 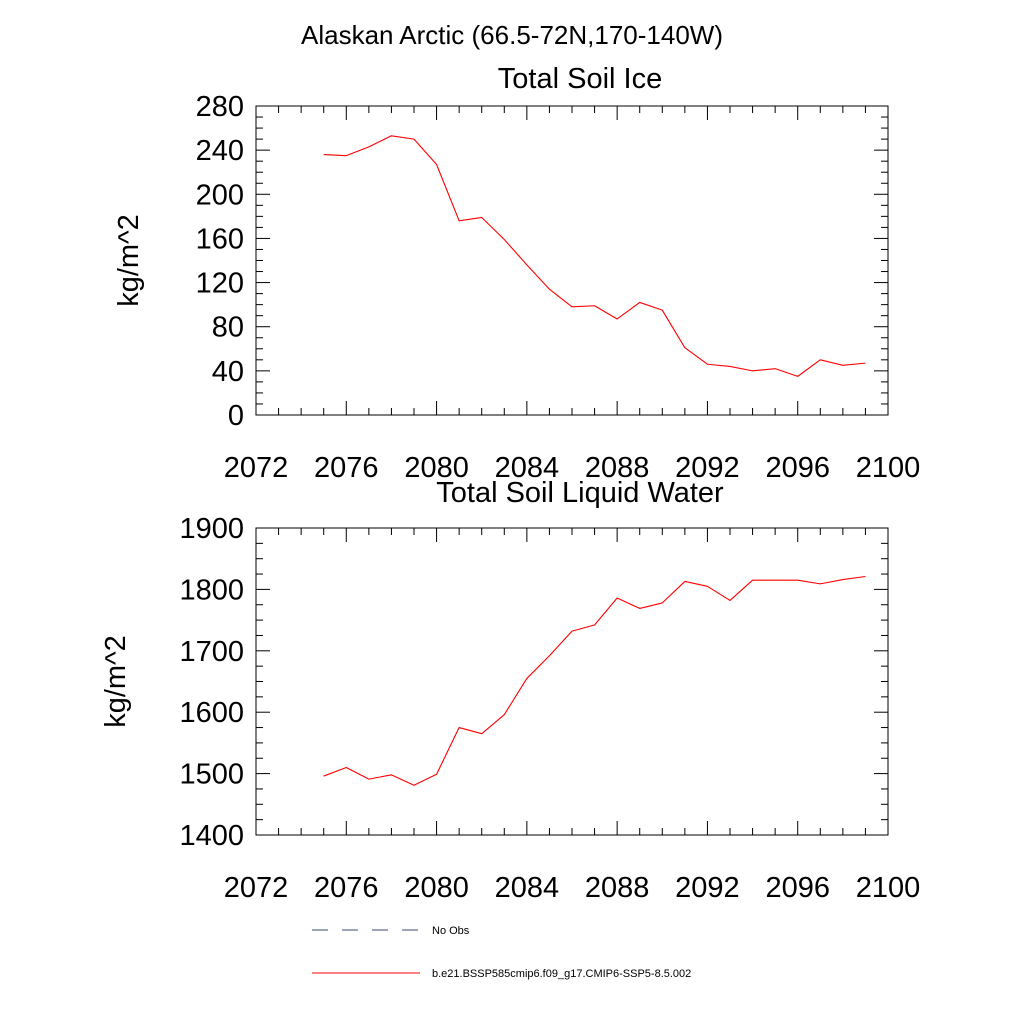 I want to click on y-tick-label: 160, so click(x=220, y=239).